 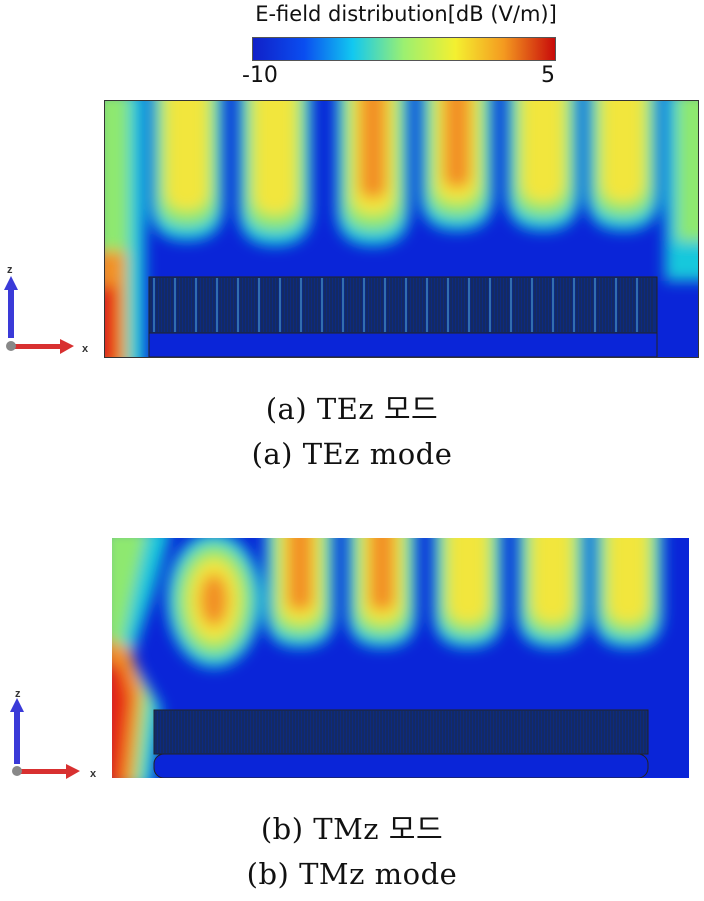 What do you see at coordinates (548, 75) in the screenshot?
I see `colorbar-max-label: 5` at bounding box center [548, 75].